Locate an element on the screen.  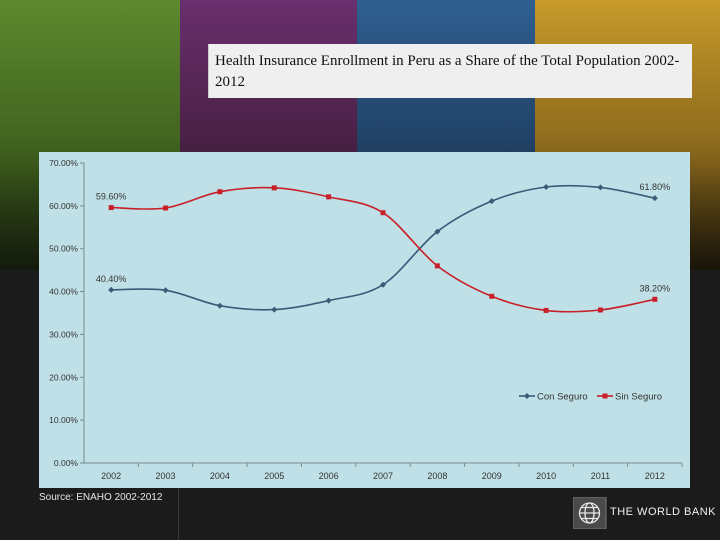
legend-marker-square is located at coordinates (605, 396).